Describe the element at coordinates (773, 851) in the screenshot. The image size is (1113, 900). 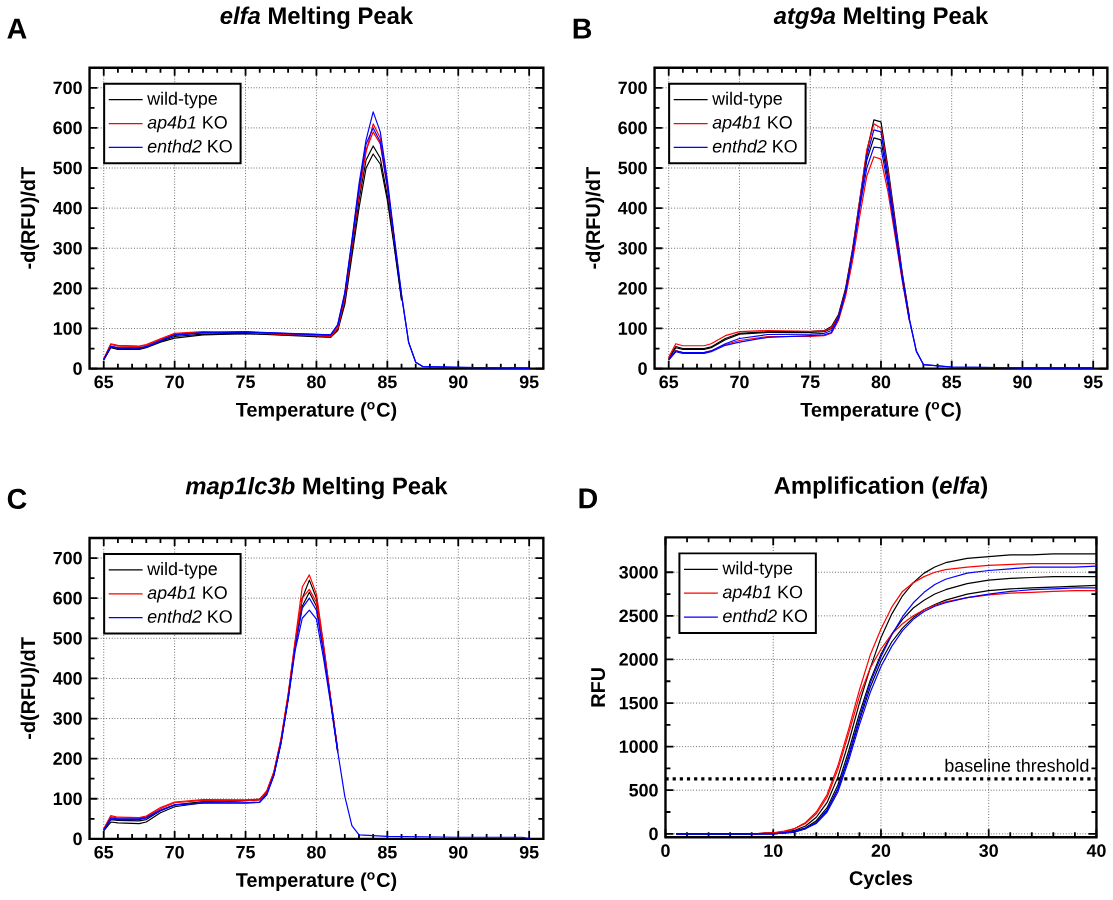
I see `x-tick-label: 10` at that location.